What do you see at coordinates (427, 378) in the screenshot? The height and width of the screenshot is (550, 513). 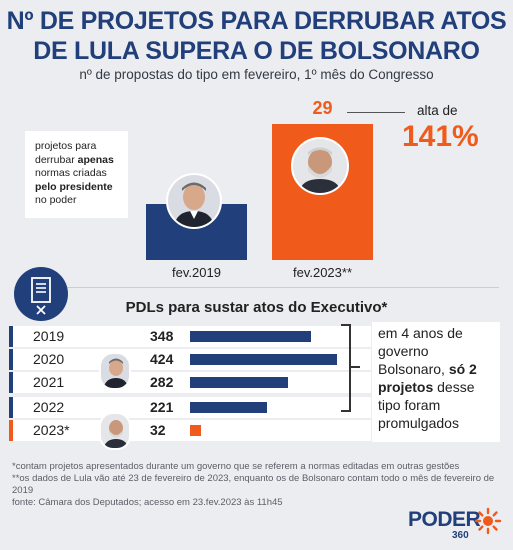 I see `fact-text-2: só 2 projetos` at bounding box center [427, 378].